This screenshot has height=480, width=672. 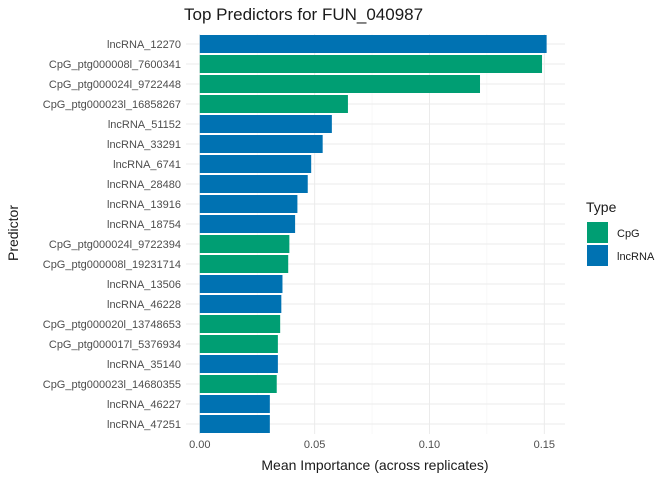 What do you see at coordinates (597, 232) in the screenshot?
I see `legend-key-CpG` at bounding box center [597, 232].